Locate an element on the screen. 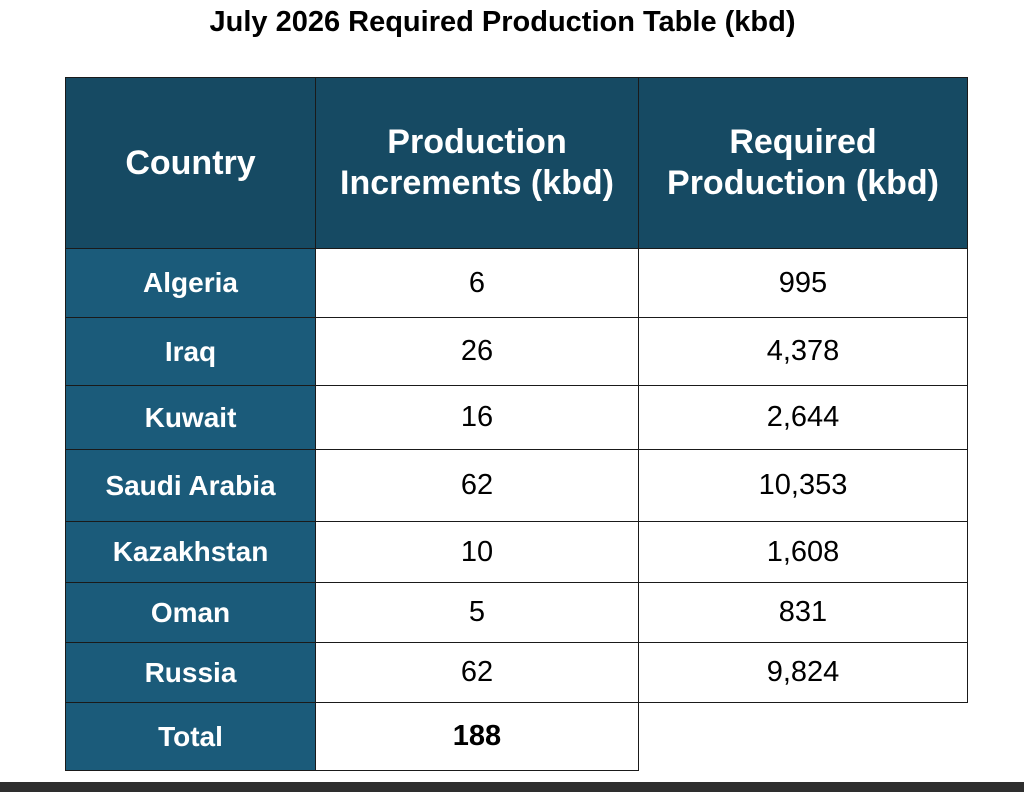  value-cell: 26 is located at coordinates (477, 351).